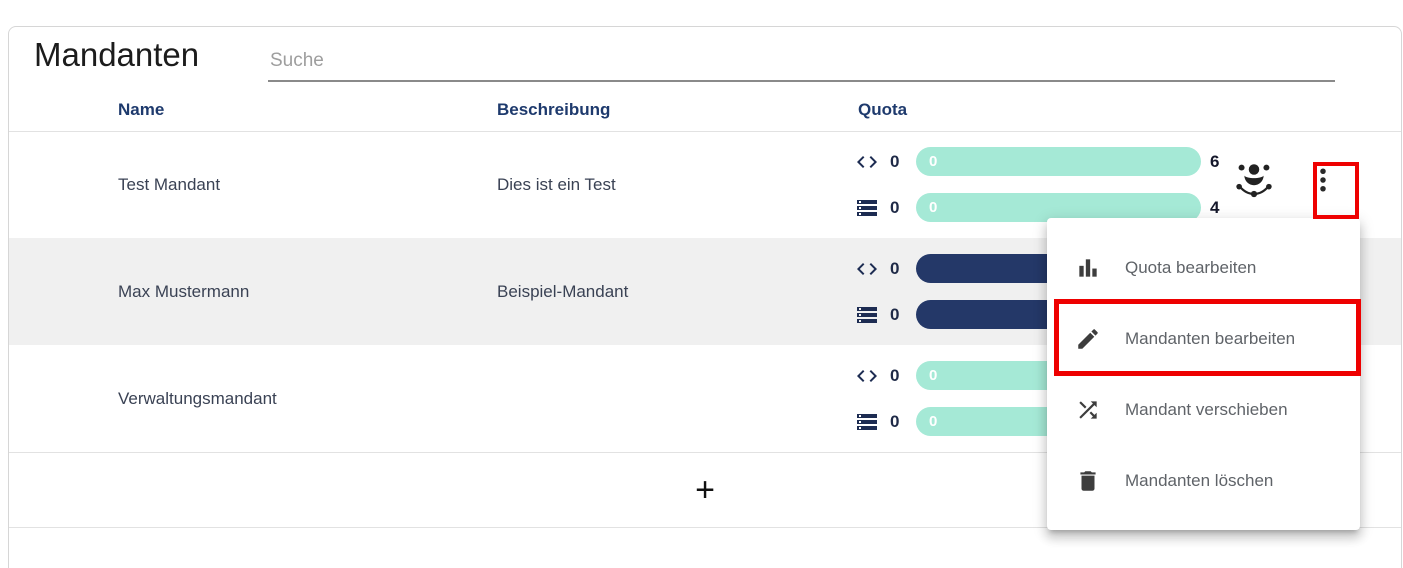  I want to click on menu-item-mandanten-loeschen: Mandanten löschen, so click(1203, 480).